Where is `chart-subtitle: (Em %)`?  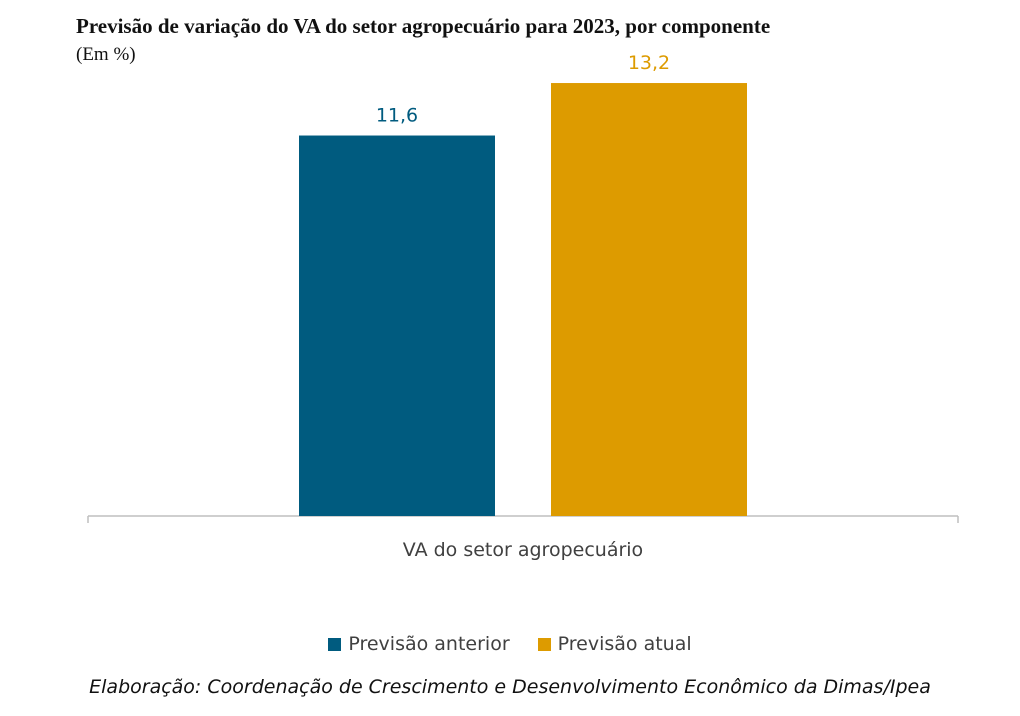
chart-subtitle: (Em %) is located at coordinates (106, 54).